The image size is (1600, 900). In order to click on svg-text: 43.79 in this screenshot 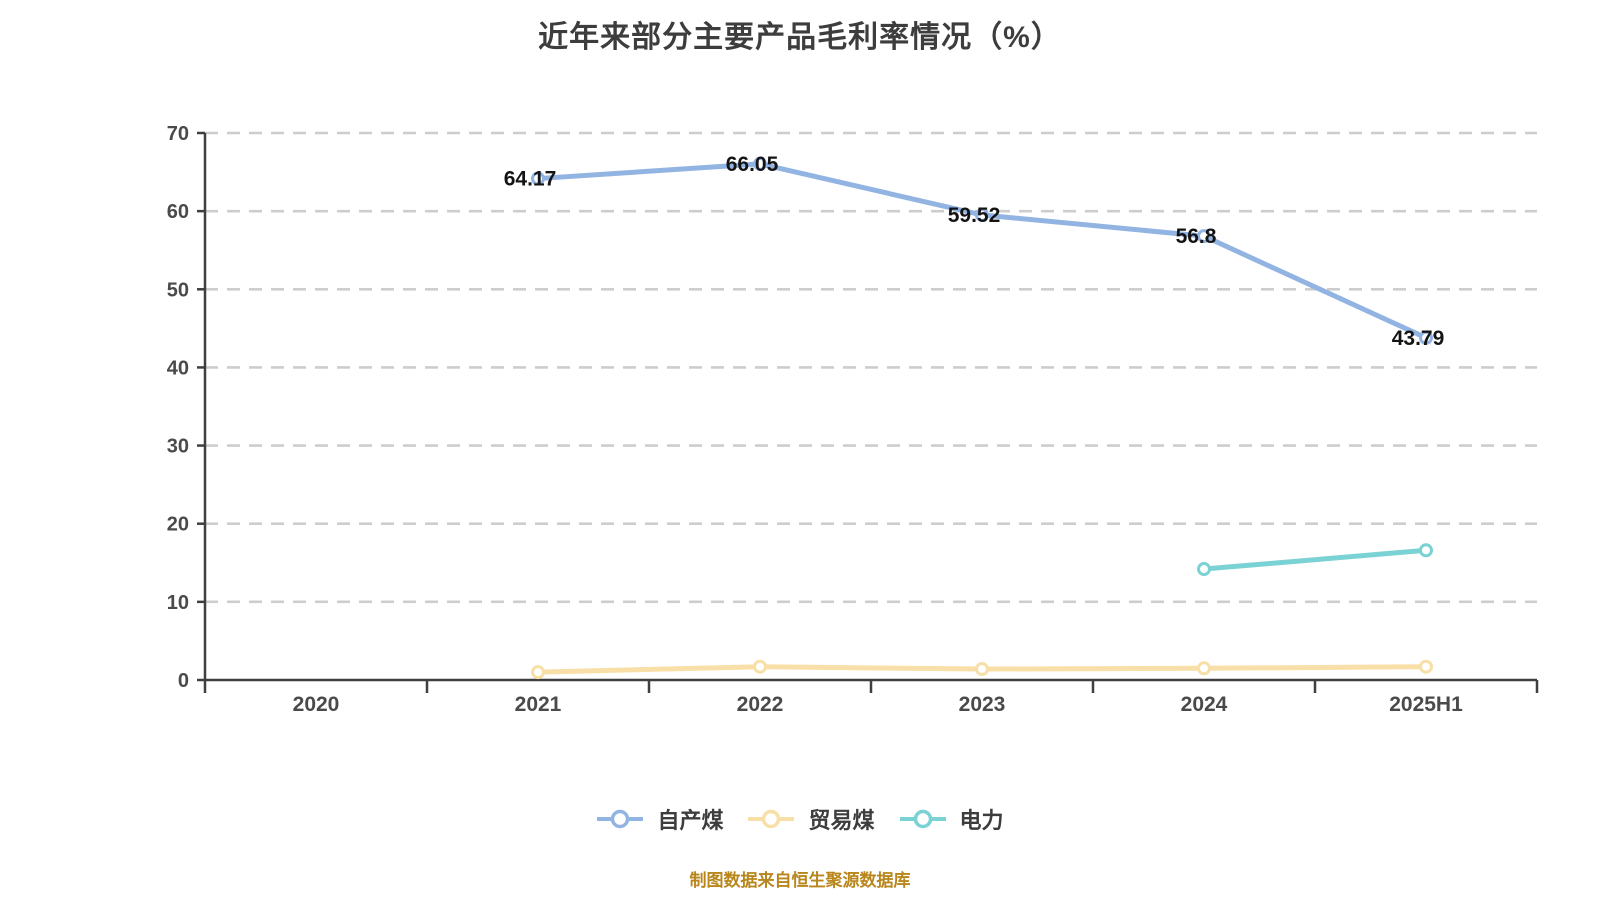, I will do `click(1418, 338)`.